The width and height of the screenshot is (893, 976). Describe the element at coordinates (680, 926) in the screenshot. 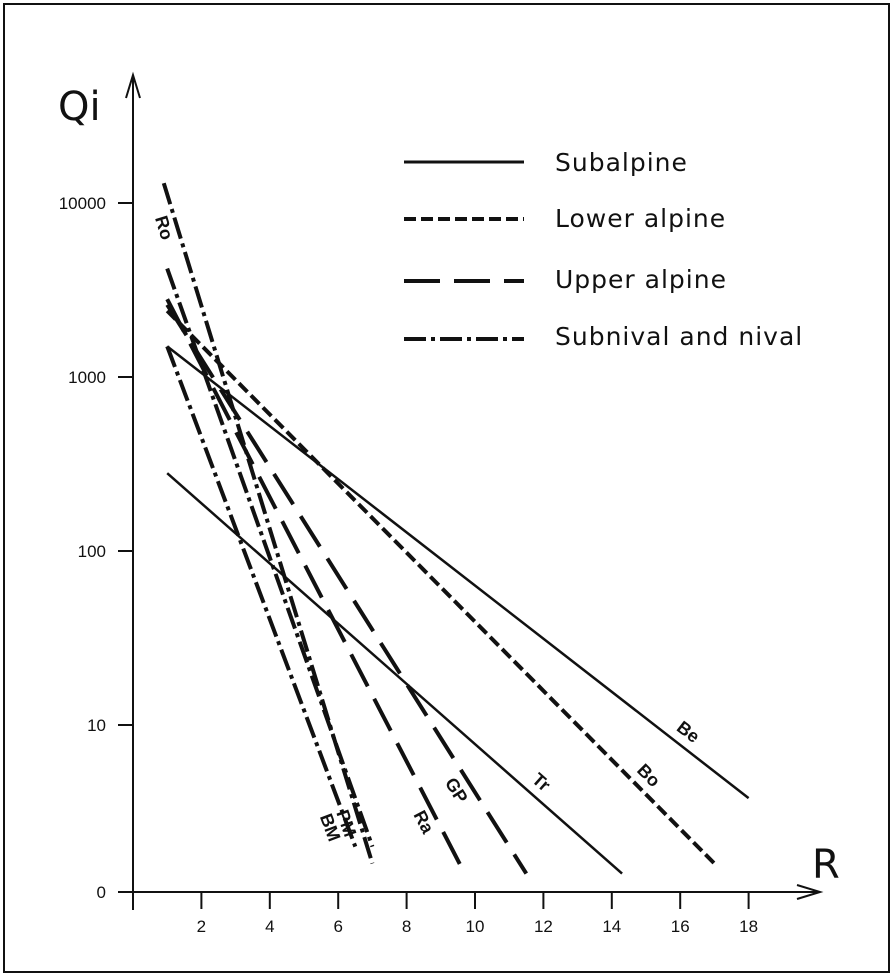

I see `x-tick-label-16: 16` at that location.